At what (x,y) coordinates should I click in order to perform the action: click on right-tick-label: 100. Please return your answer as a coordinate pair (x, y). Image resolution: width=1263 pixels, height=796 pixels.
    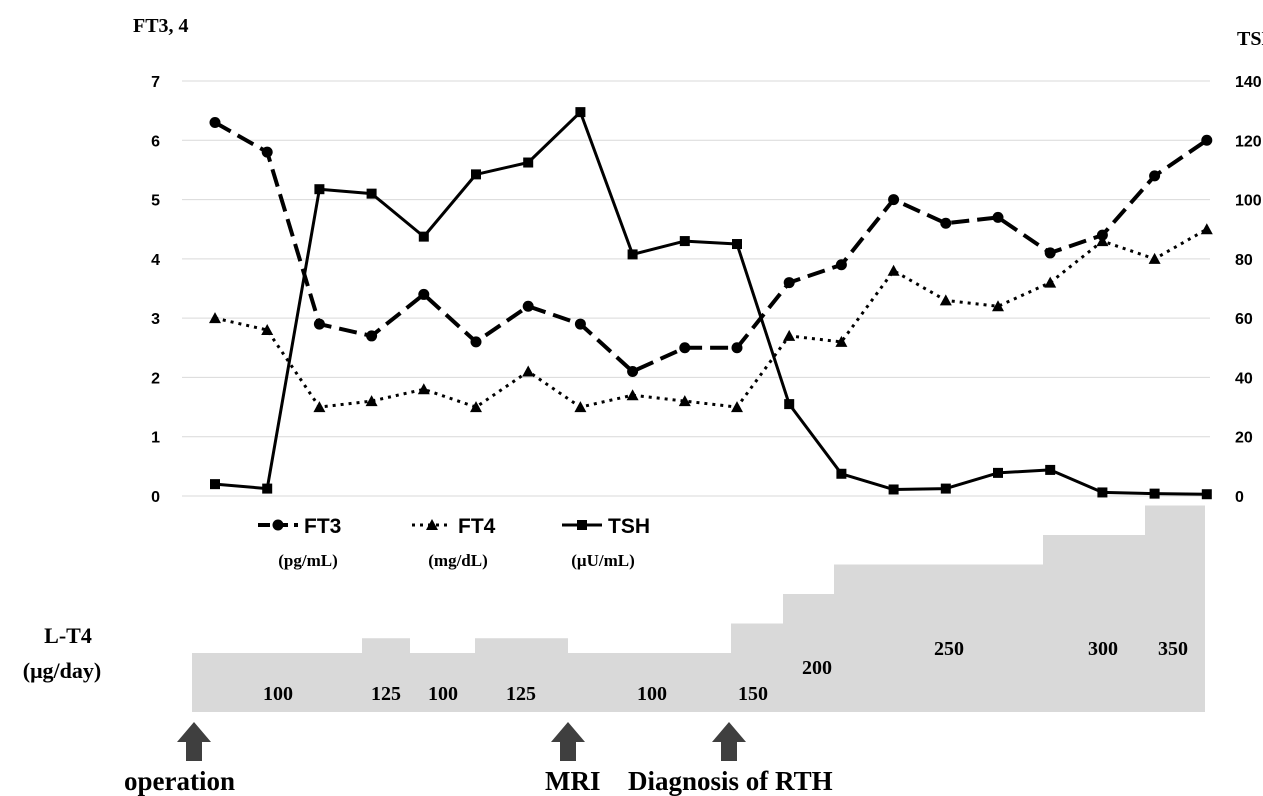
    Looking at the image, I should click on (1248, 201).